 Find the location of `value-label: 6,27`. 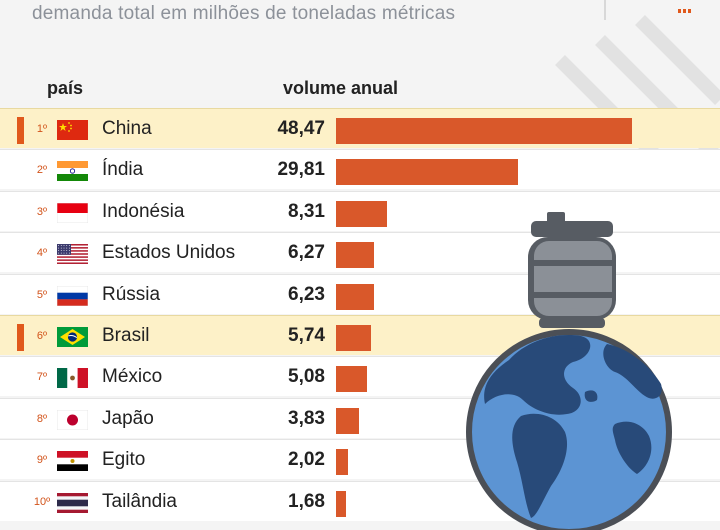

value-label: 6,27 is located at coordinates (306, 253).